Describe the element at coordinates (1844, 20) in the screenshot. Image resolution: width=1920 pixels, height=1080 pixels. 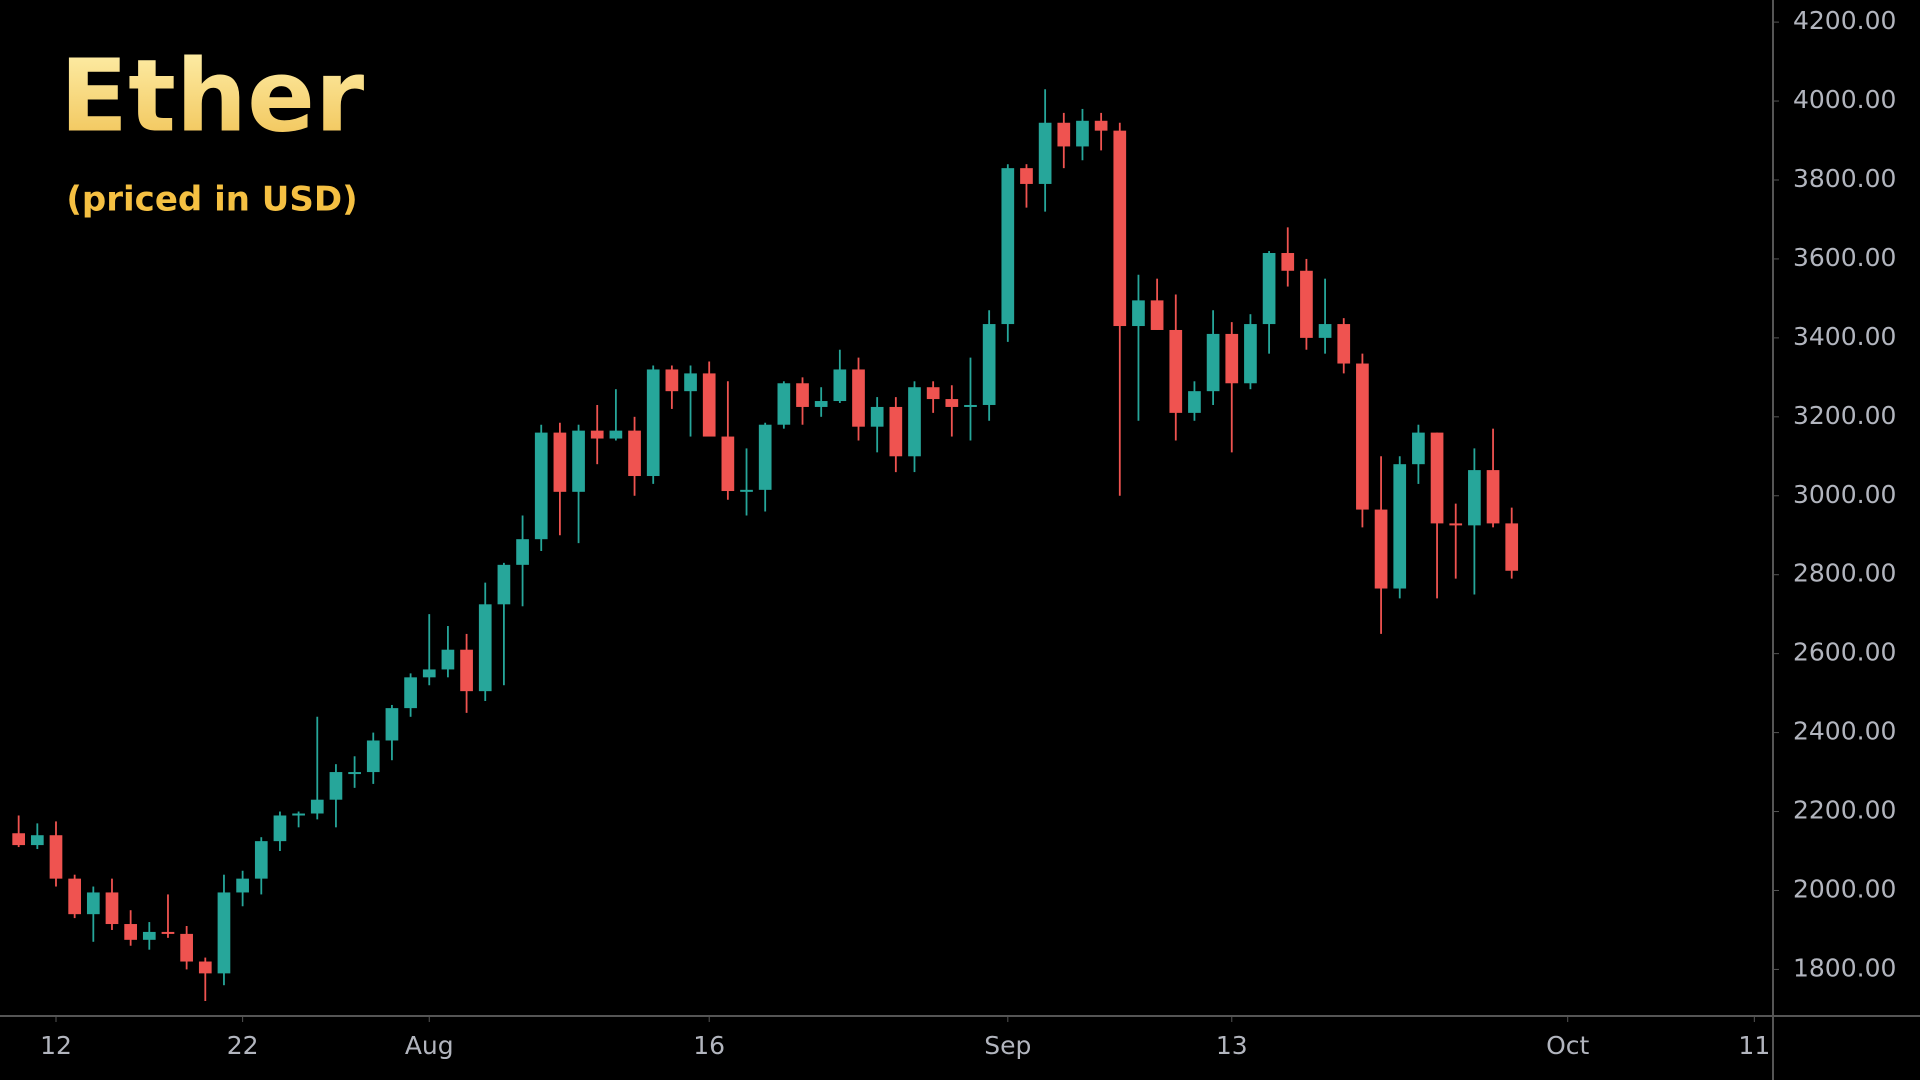
I see `y-tick-label: 4200.00` at that location.